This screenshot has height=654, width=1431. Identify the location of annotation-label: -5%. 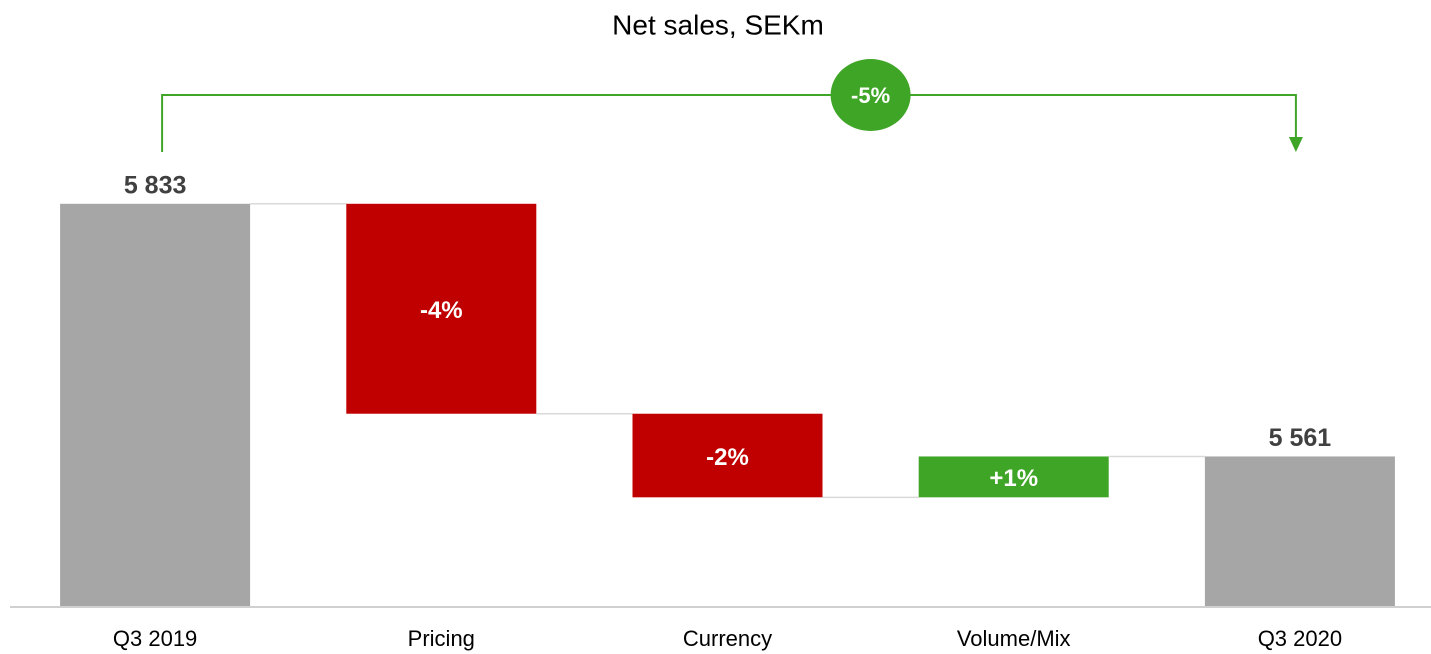
(870, 95).